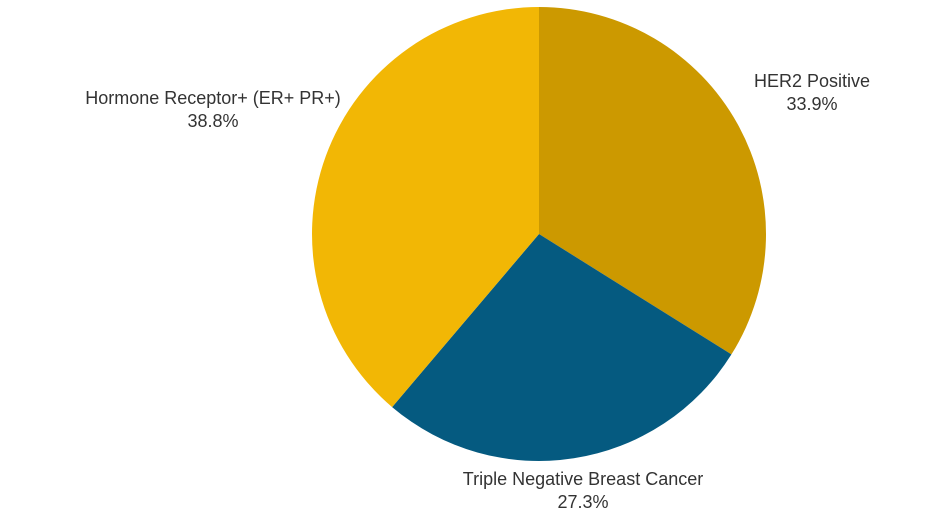  What do you see at coordinates (583, 502) in the screenshot?
I see `slice-percent-text: 27.3%` at bounding box center [583, 502].